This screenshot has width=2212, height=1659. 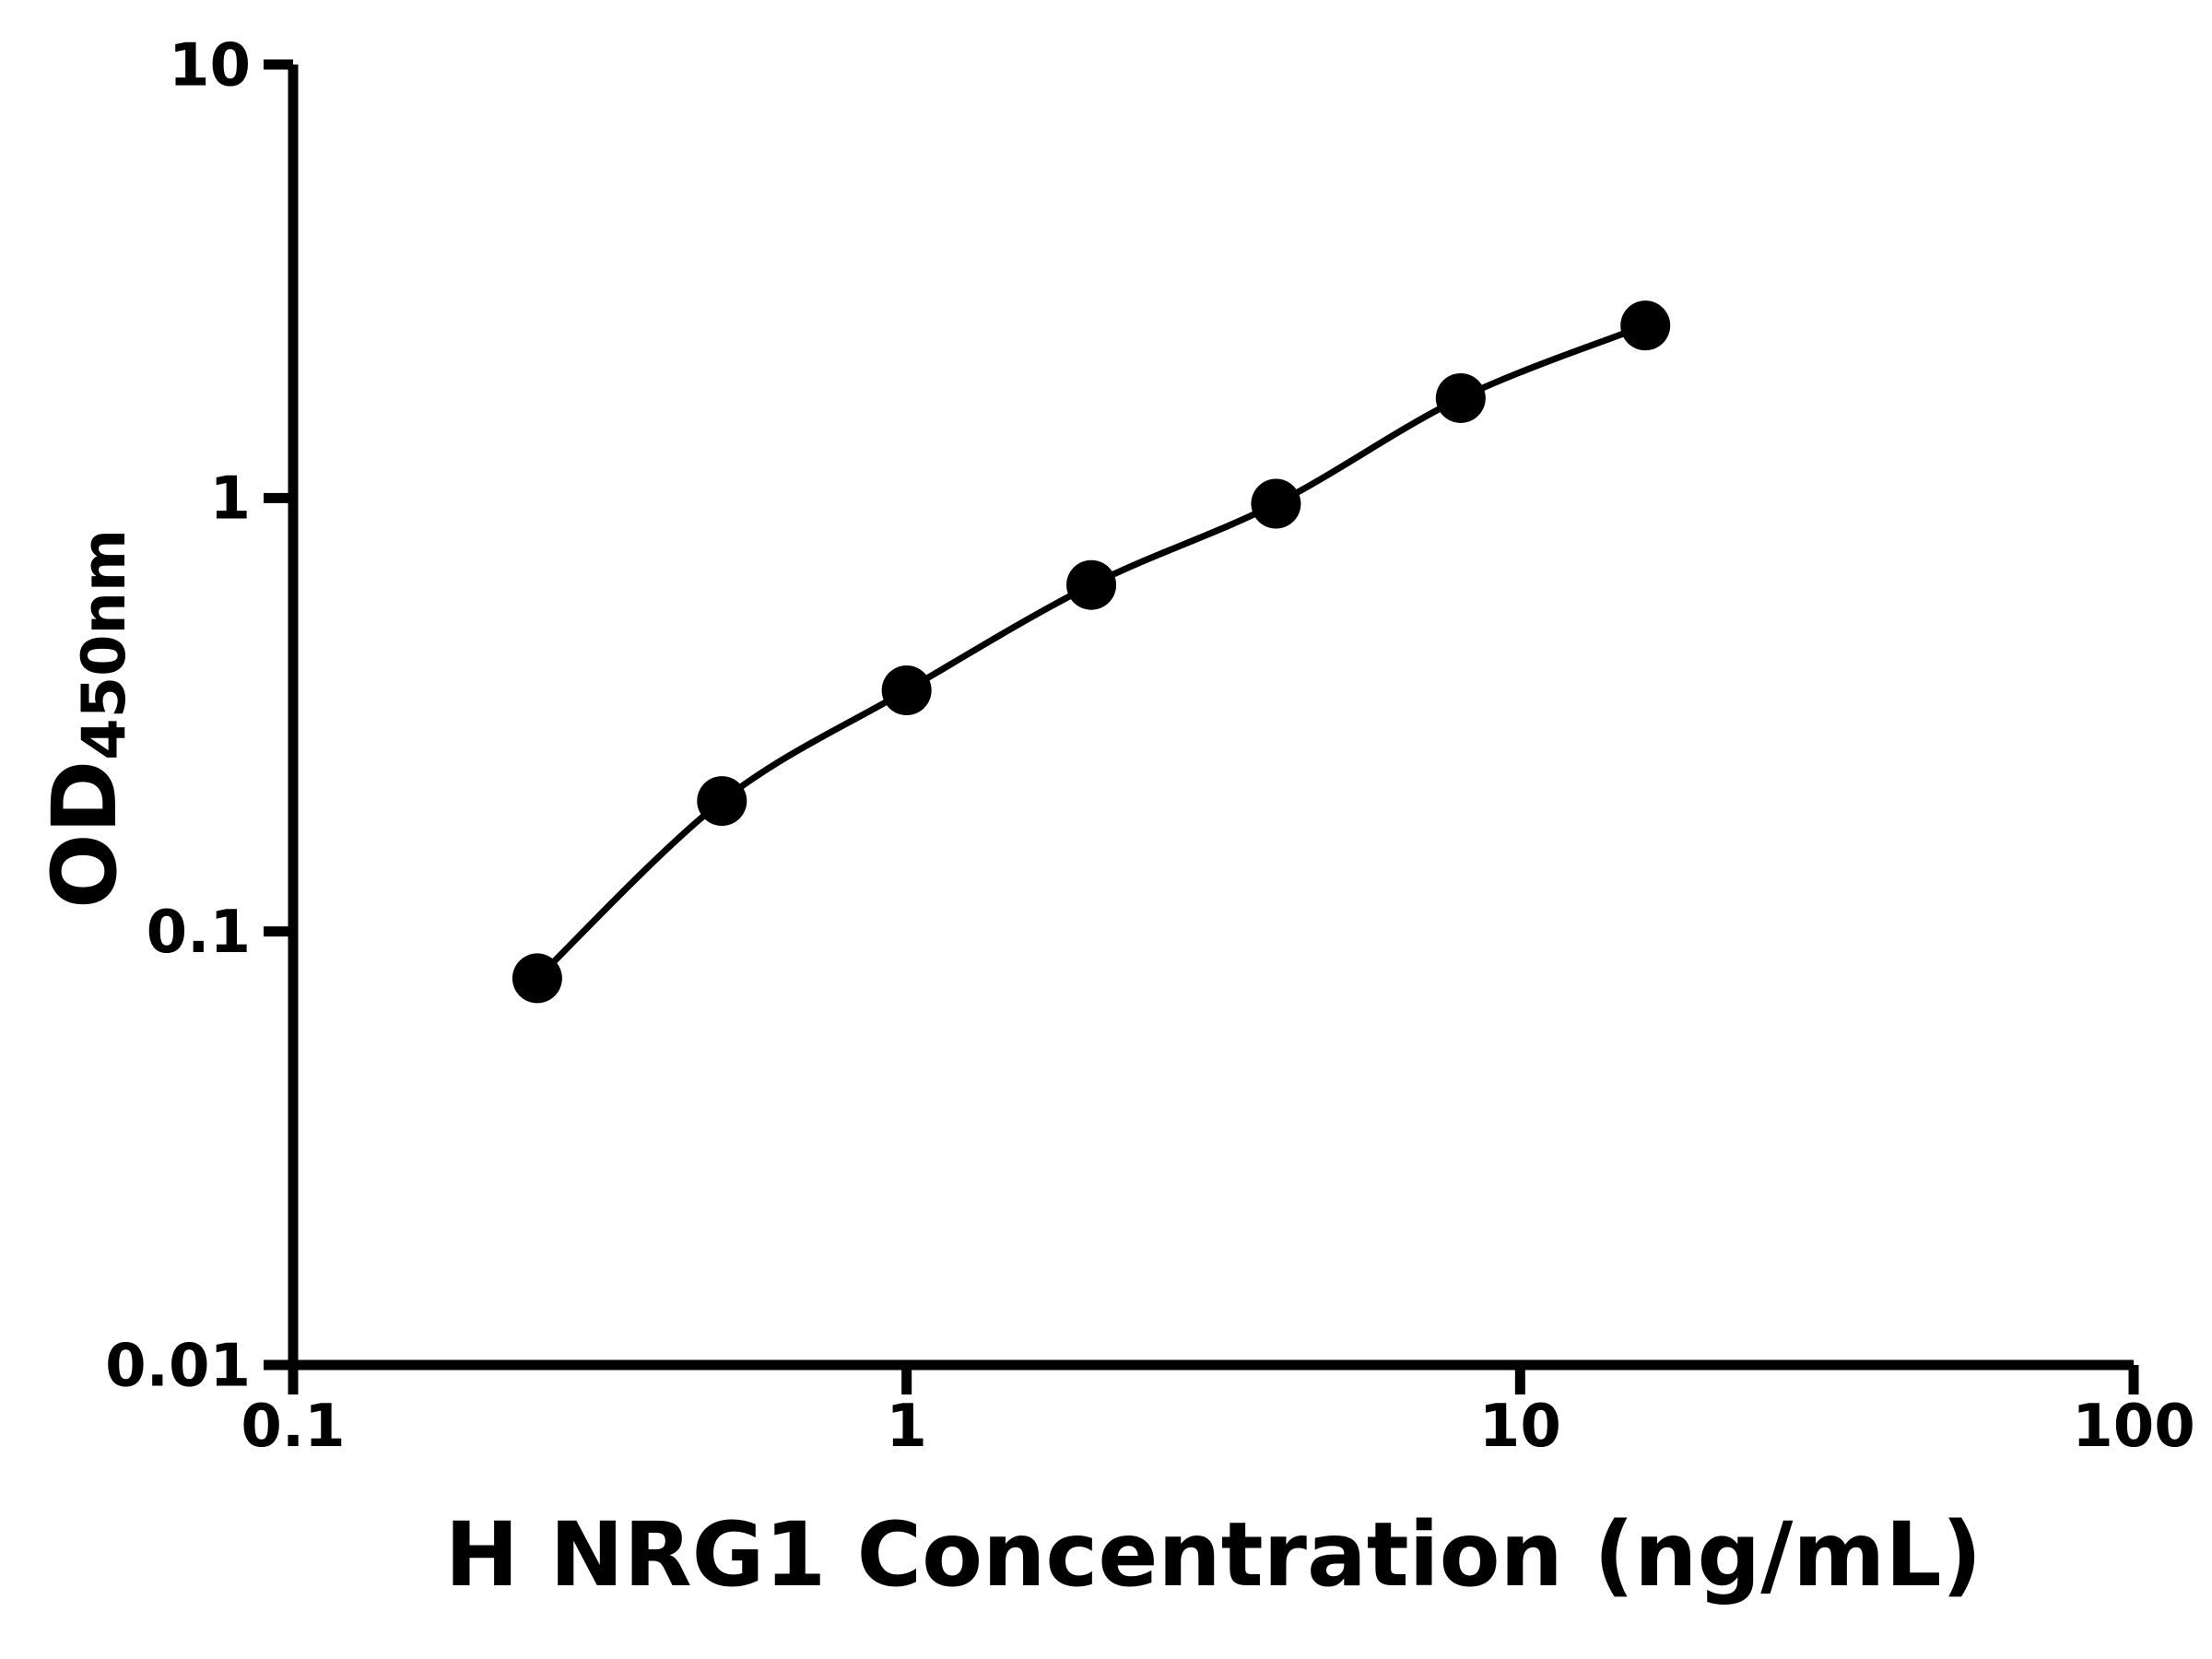 I want to click on y-tick-label: 10, so click(x=210, y=65).